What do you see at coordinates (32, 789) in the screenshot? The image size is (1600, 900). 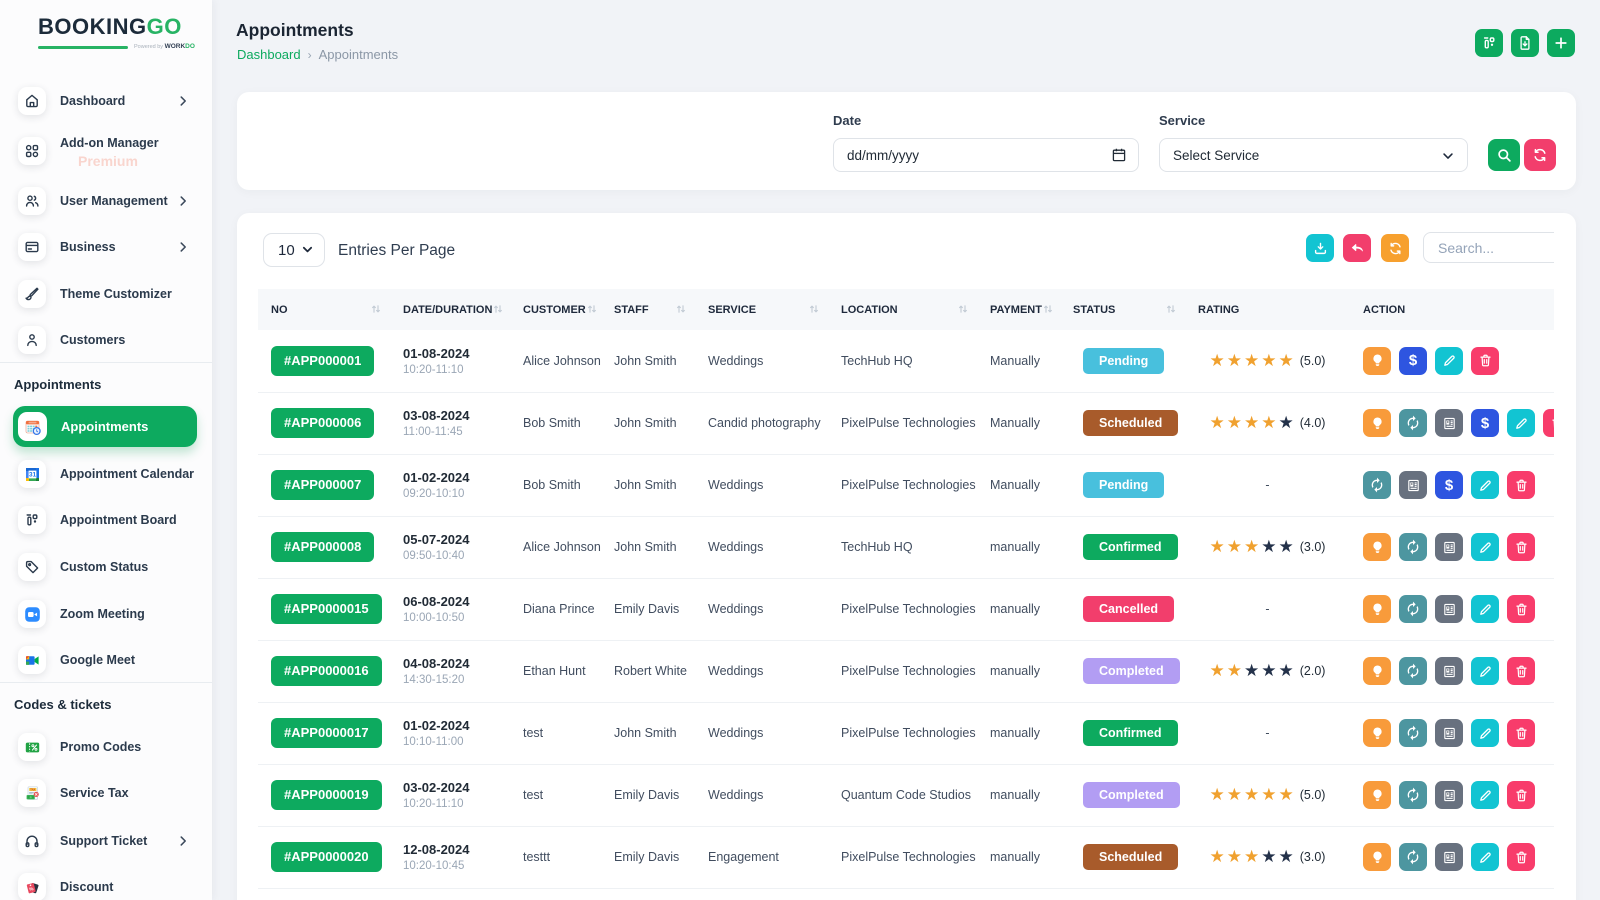 I see `svg-text: TAX` at bounding box center [32, 789].